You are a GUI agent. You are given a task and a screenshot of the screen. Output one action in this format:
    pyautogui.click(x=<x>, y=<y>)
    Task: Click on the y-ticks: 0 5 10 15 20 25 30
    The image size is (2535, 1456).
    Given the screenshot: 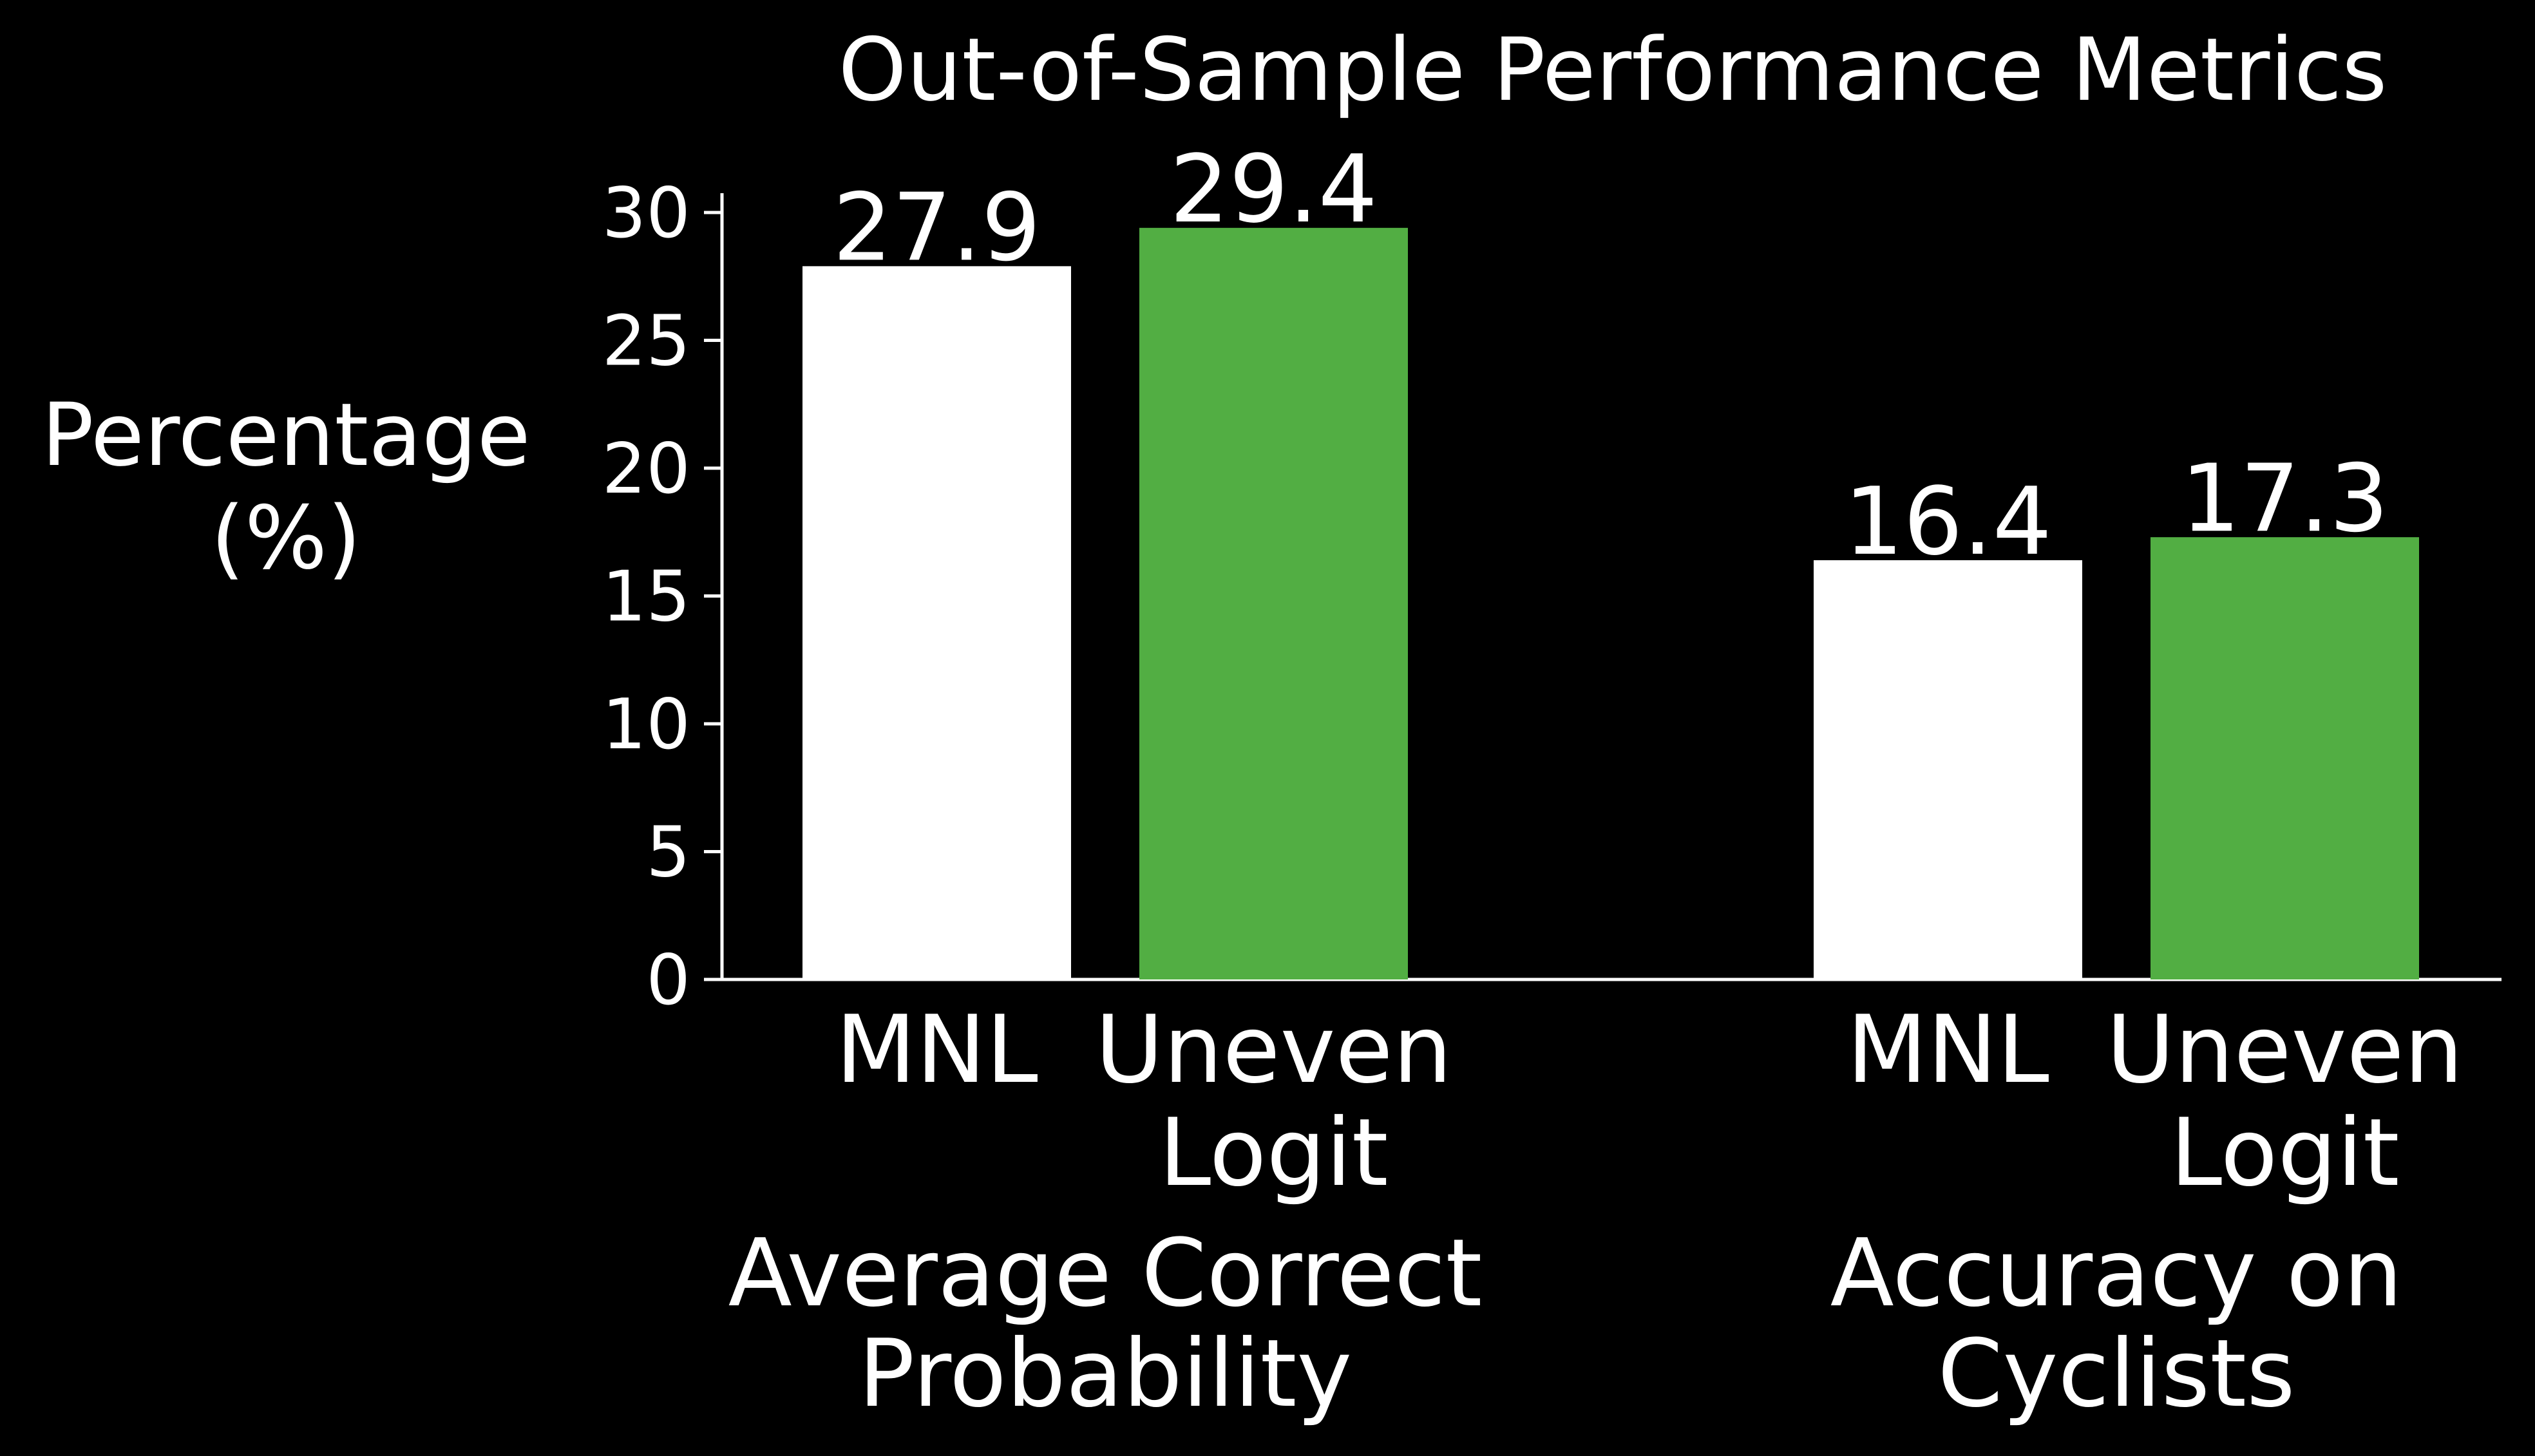 What is the action you would take?
    pyautogui.click(x=662, y=597)
    